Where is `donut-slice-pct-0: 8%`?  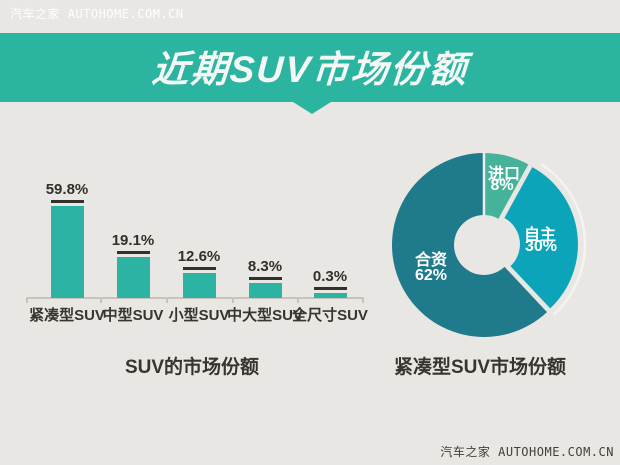 donut-slice-pct-0: 8% is located at coordinates (502, 185).